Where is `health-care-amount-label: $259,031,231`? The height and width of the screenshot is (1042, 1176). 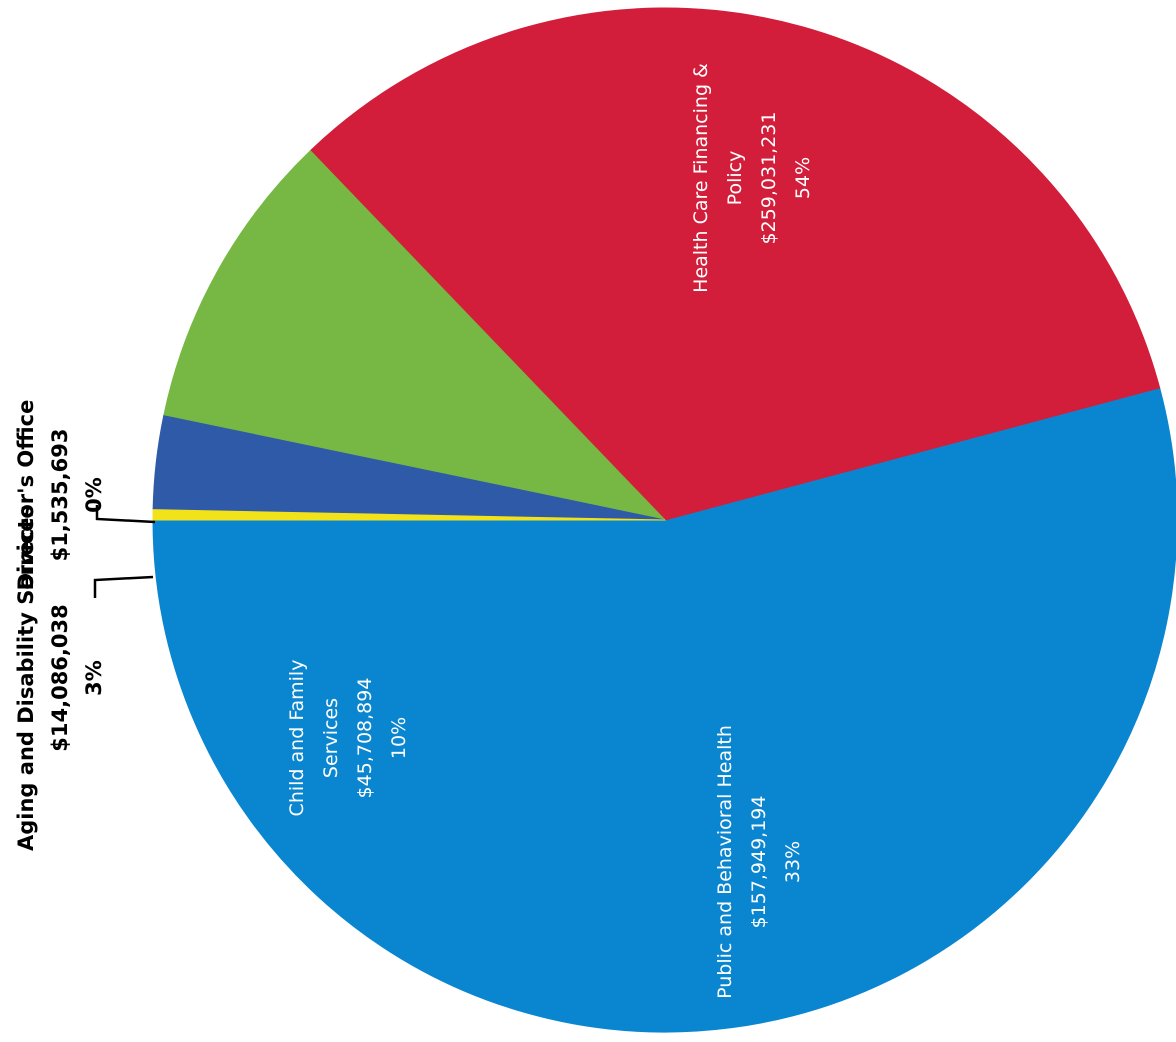 health-care-amount-label: $259,031,231 is located at coordinates (769, 178).